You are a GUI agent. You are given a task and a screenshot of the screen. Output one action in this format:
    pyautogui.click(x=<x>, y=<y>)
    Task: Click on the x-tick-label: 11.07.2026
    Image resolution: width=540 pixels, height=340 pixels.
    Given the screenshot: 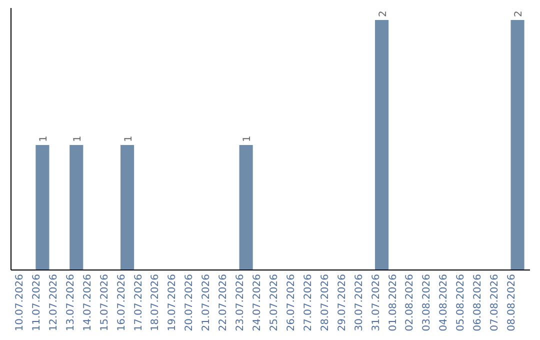 What is the action you would take?
    pyautogui.click(x=36, y=303)
    